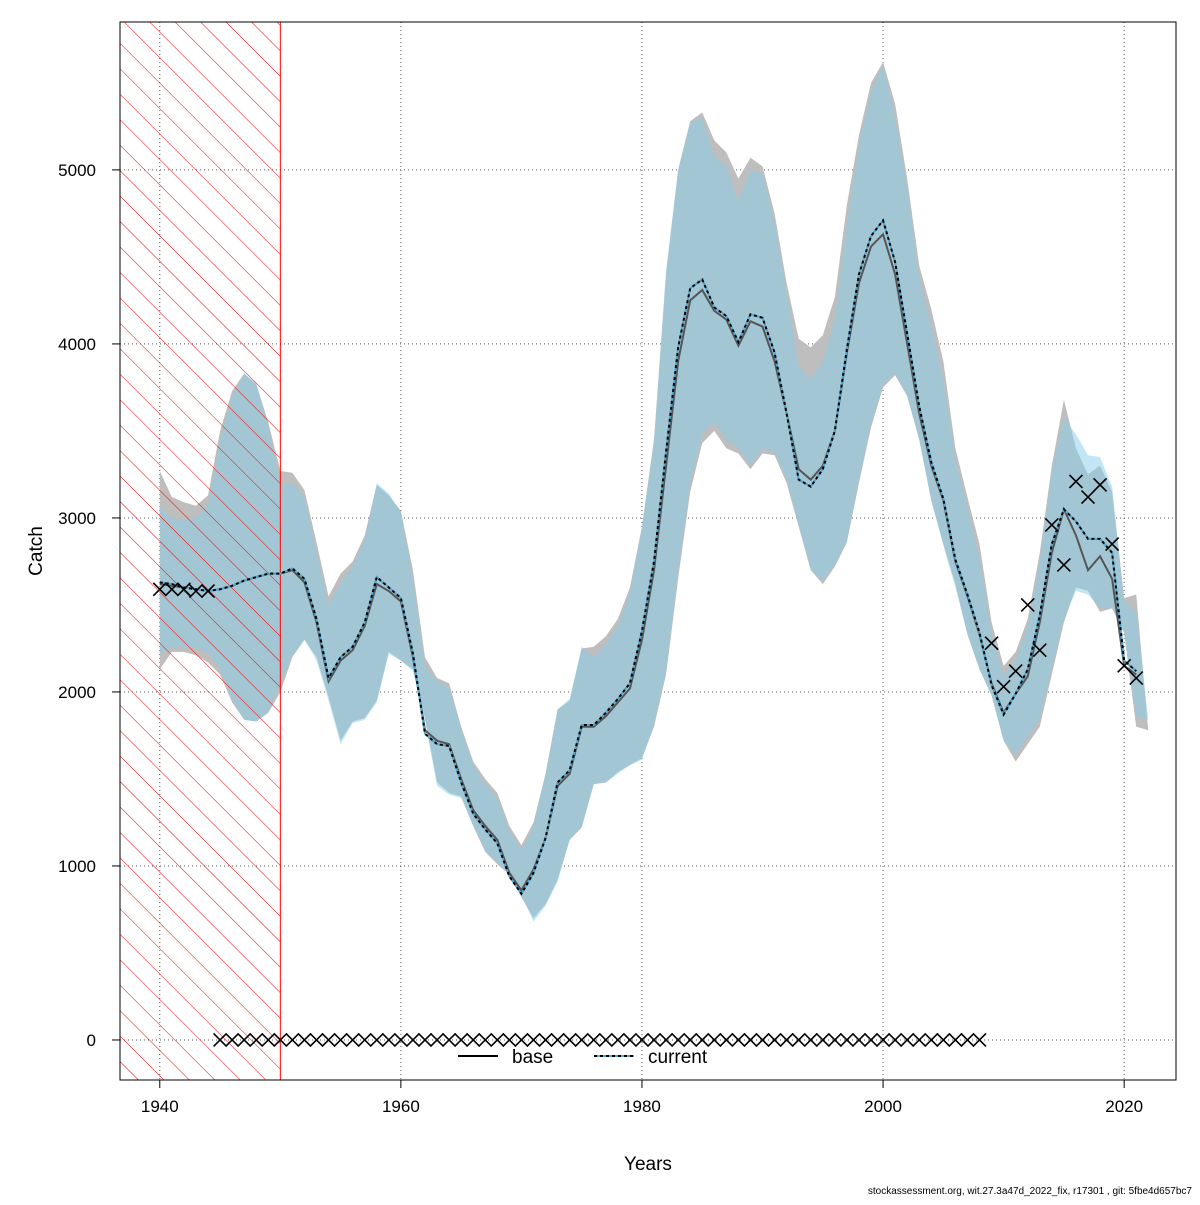 Image resolution: width=1200 pixels, height=1205 pixels. Describe the element at coordinates (642, 1106) in the screenshot. I see `x-tick-label: 1980` at that location.